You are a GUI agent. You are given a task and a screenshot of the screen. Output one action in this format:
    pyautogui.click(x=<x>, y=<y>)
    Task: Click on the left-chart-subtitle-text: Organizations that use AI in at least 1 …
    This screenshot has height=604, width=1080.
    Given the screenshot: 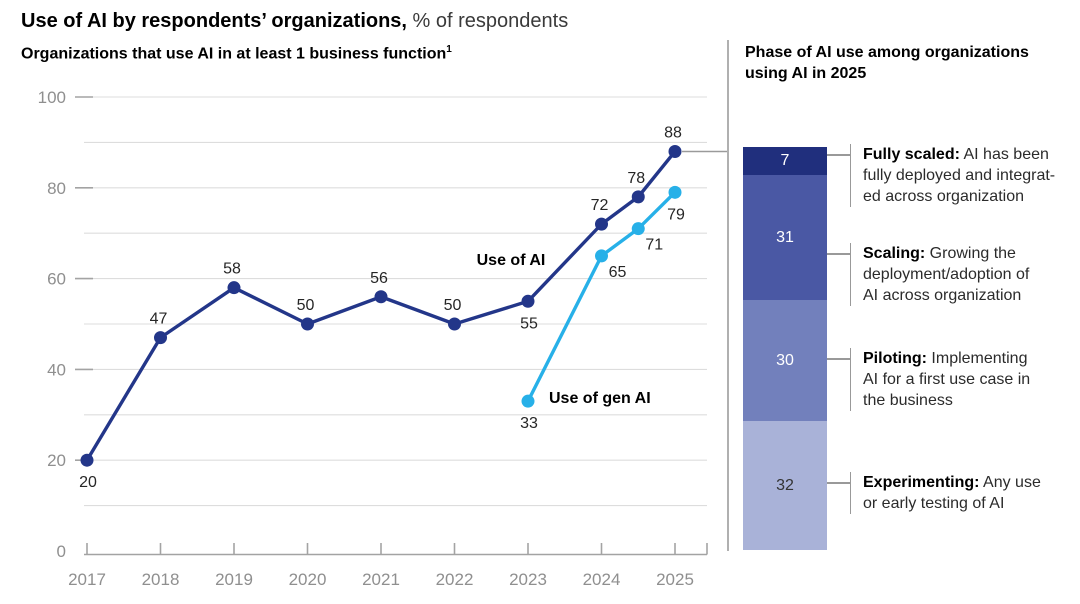 What is the action you would take?
    pyautogui.click(x=234, y=54)
    